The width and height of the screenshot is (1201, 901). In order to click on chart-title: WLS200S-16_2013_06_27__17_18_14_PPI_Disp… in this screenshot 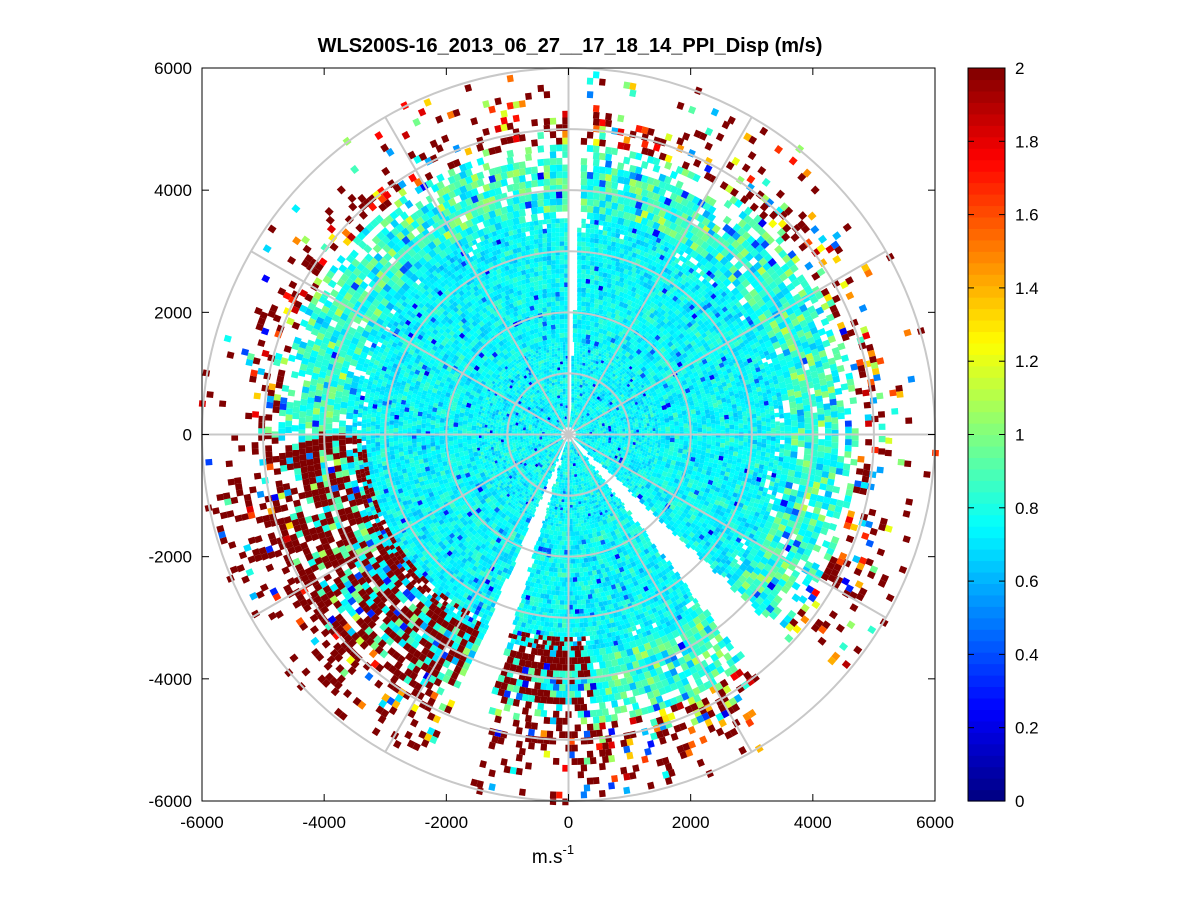, I will do `click(570, 46)`.